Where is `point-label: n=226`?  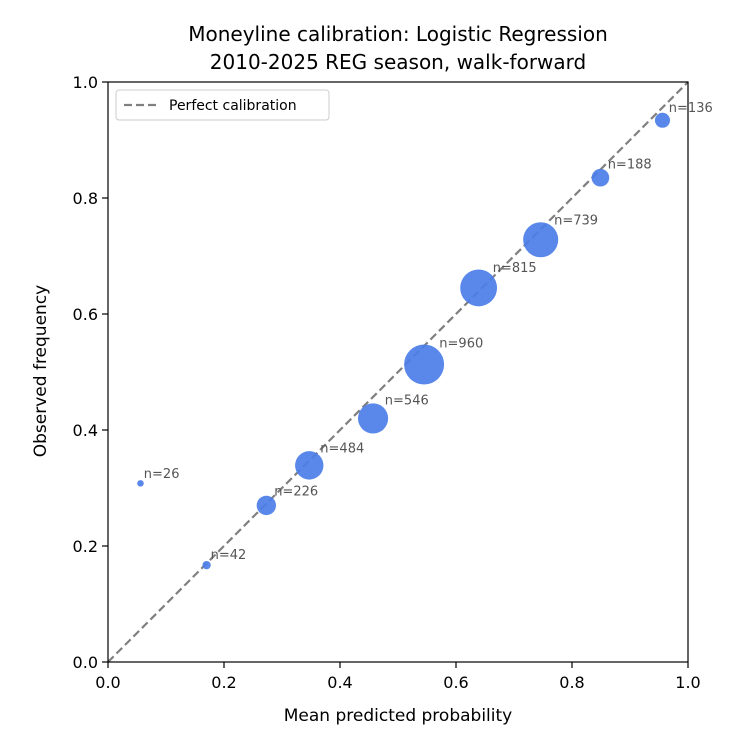 point-label: n=226 is located at coordinates (296, 492).